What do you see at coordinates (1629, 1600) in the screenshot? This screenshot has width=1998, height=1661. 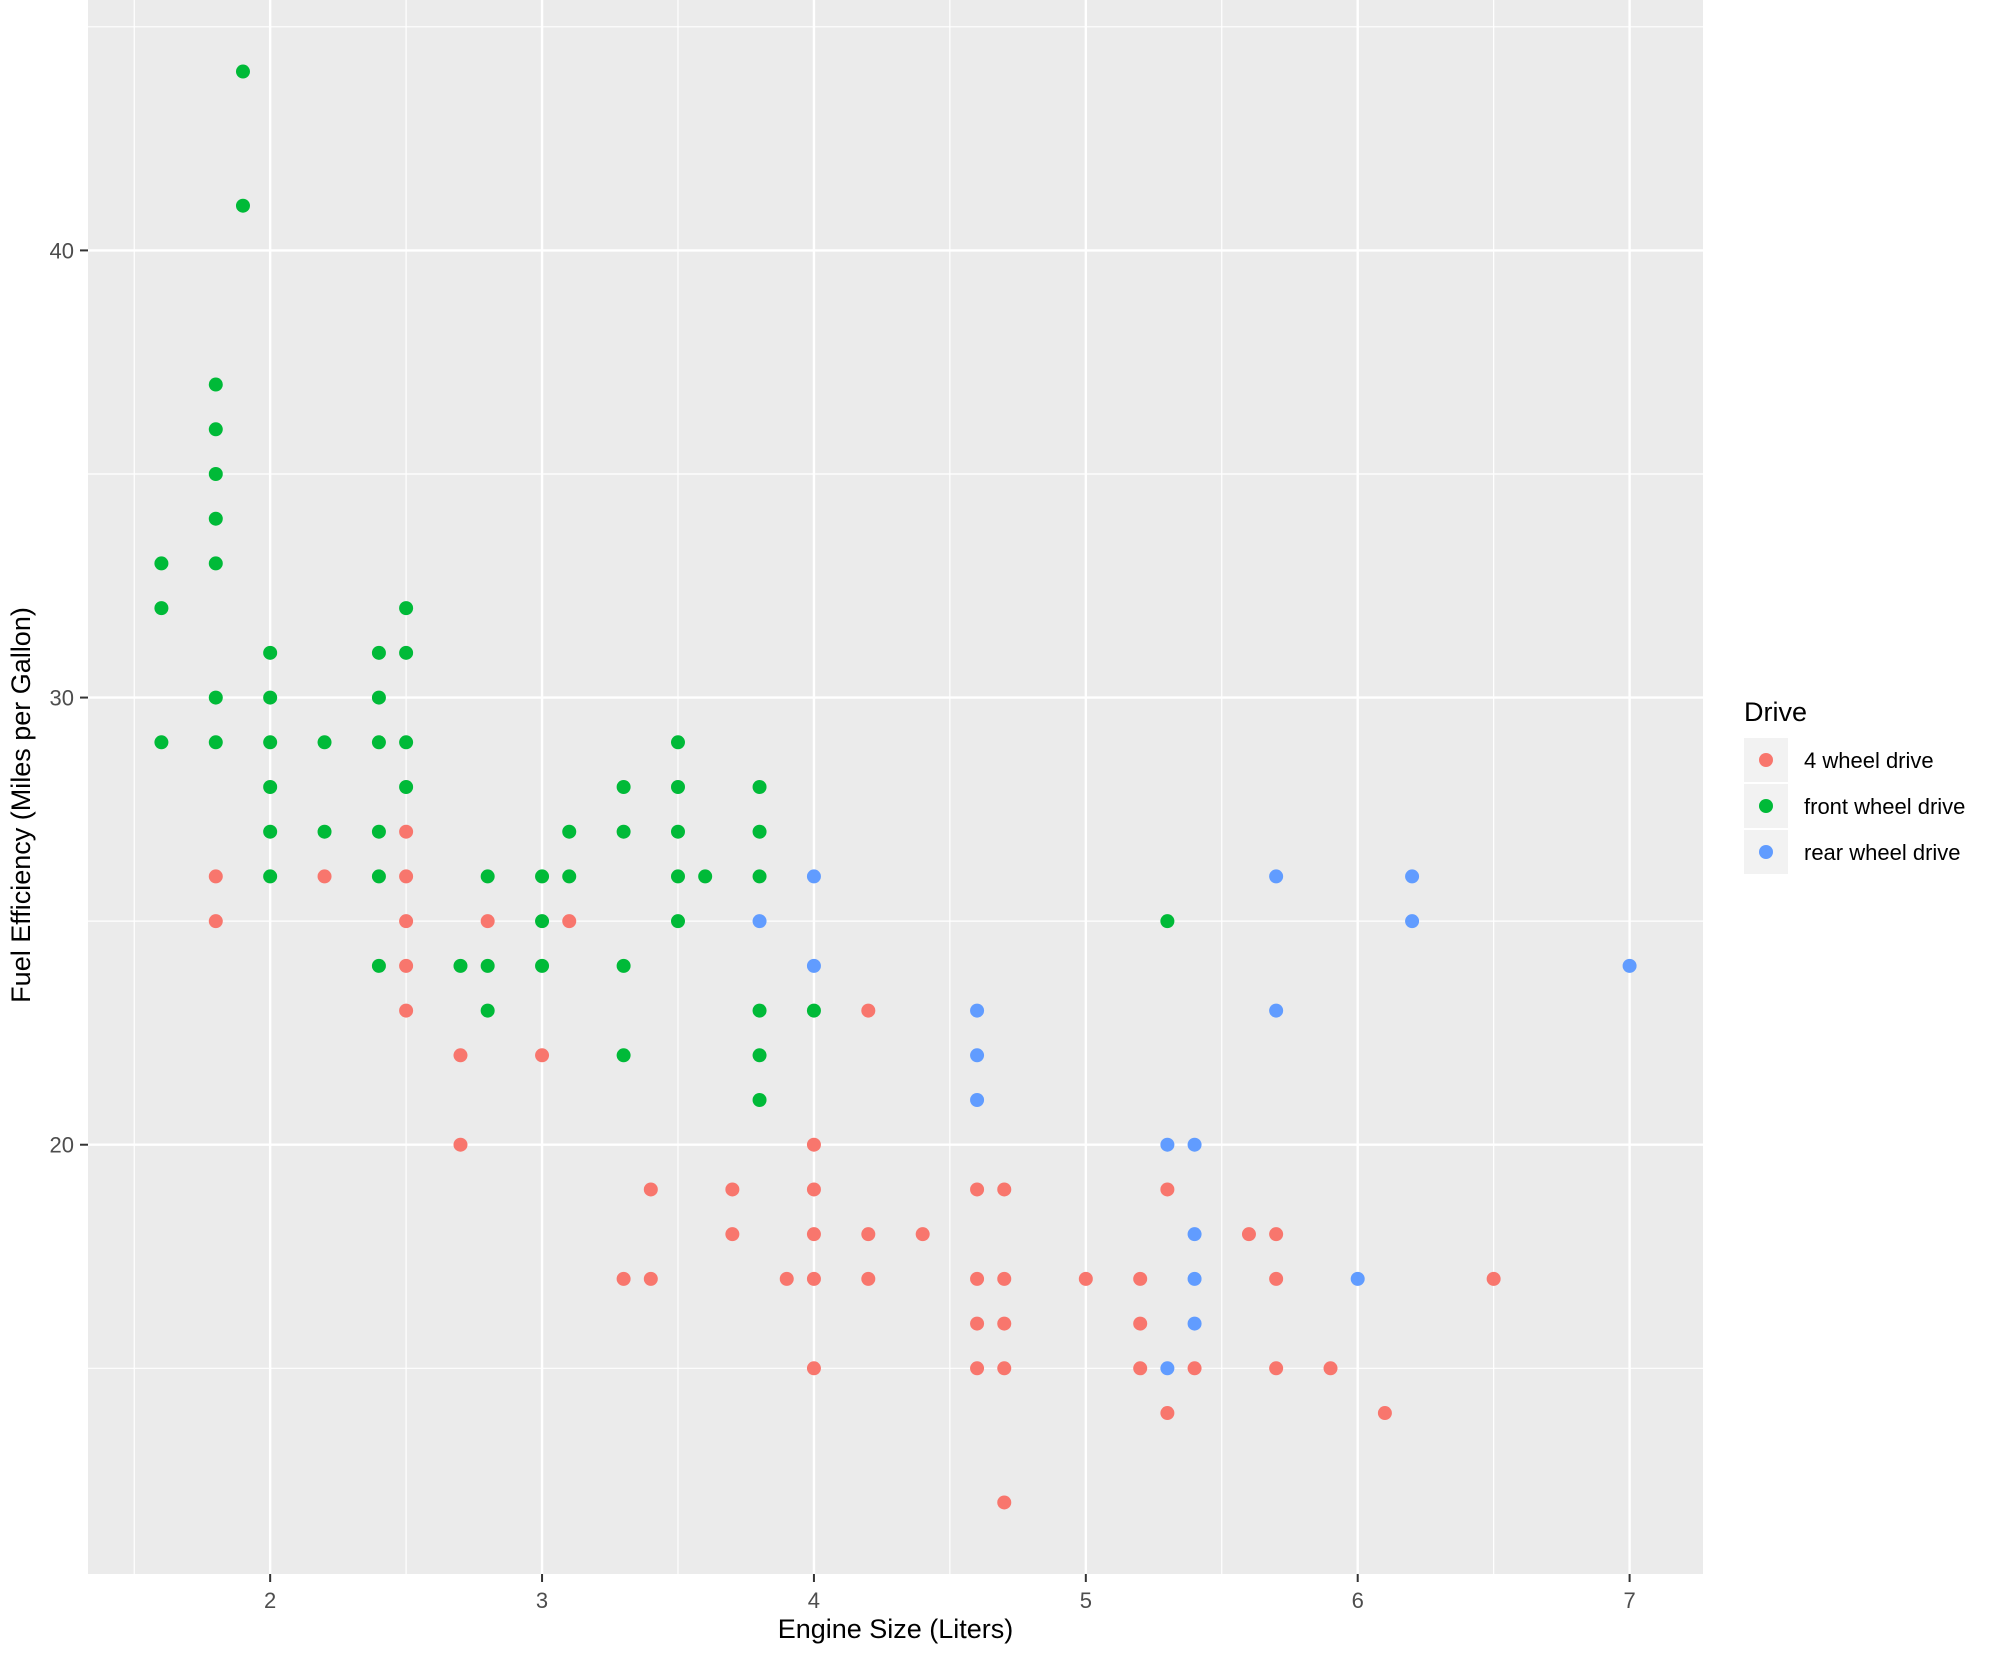 I see `x-tick-label: 7` at bounding box center [1629, 1600].